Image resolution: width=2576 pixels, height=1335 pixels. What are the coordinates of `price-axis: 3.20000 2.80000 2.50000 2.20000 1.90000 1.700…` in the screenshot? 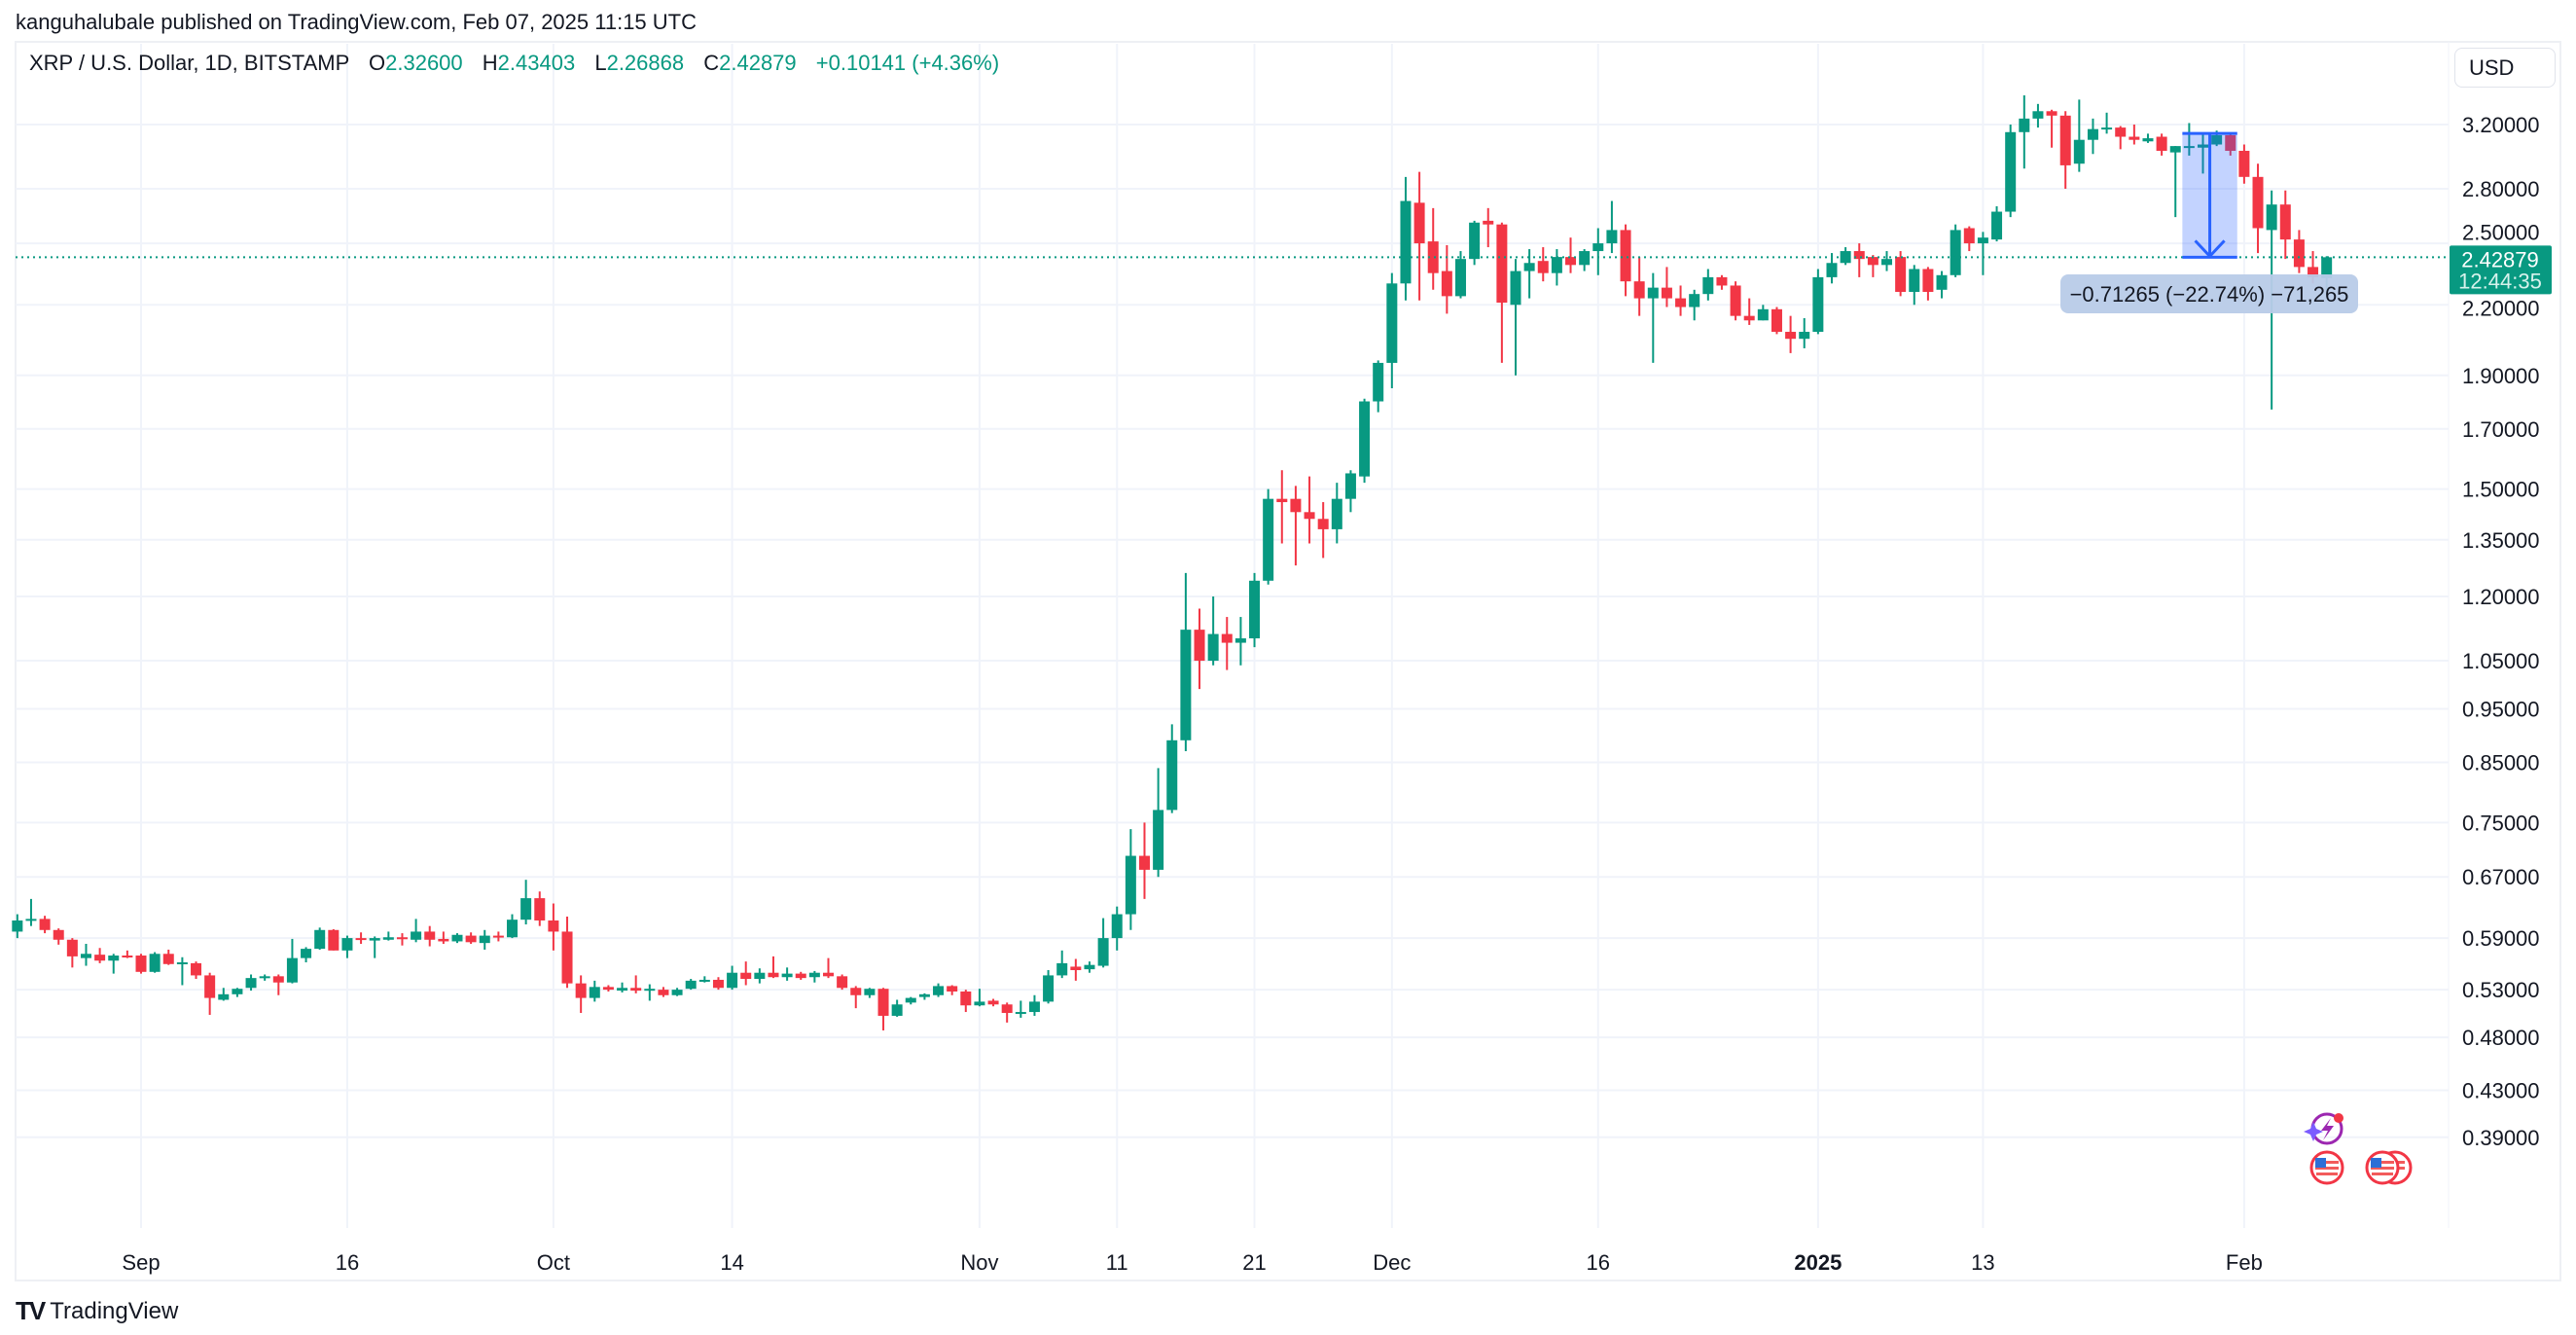 It's located at (2501, 631).